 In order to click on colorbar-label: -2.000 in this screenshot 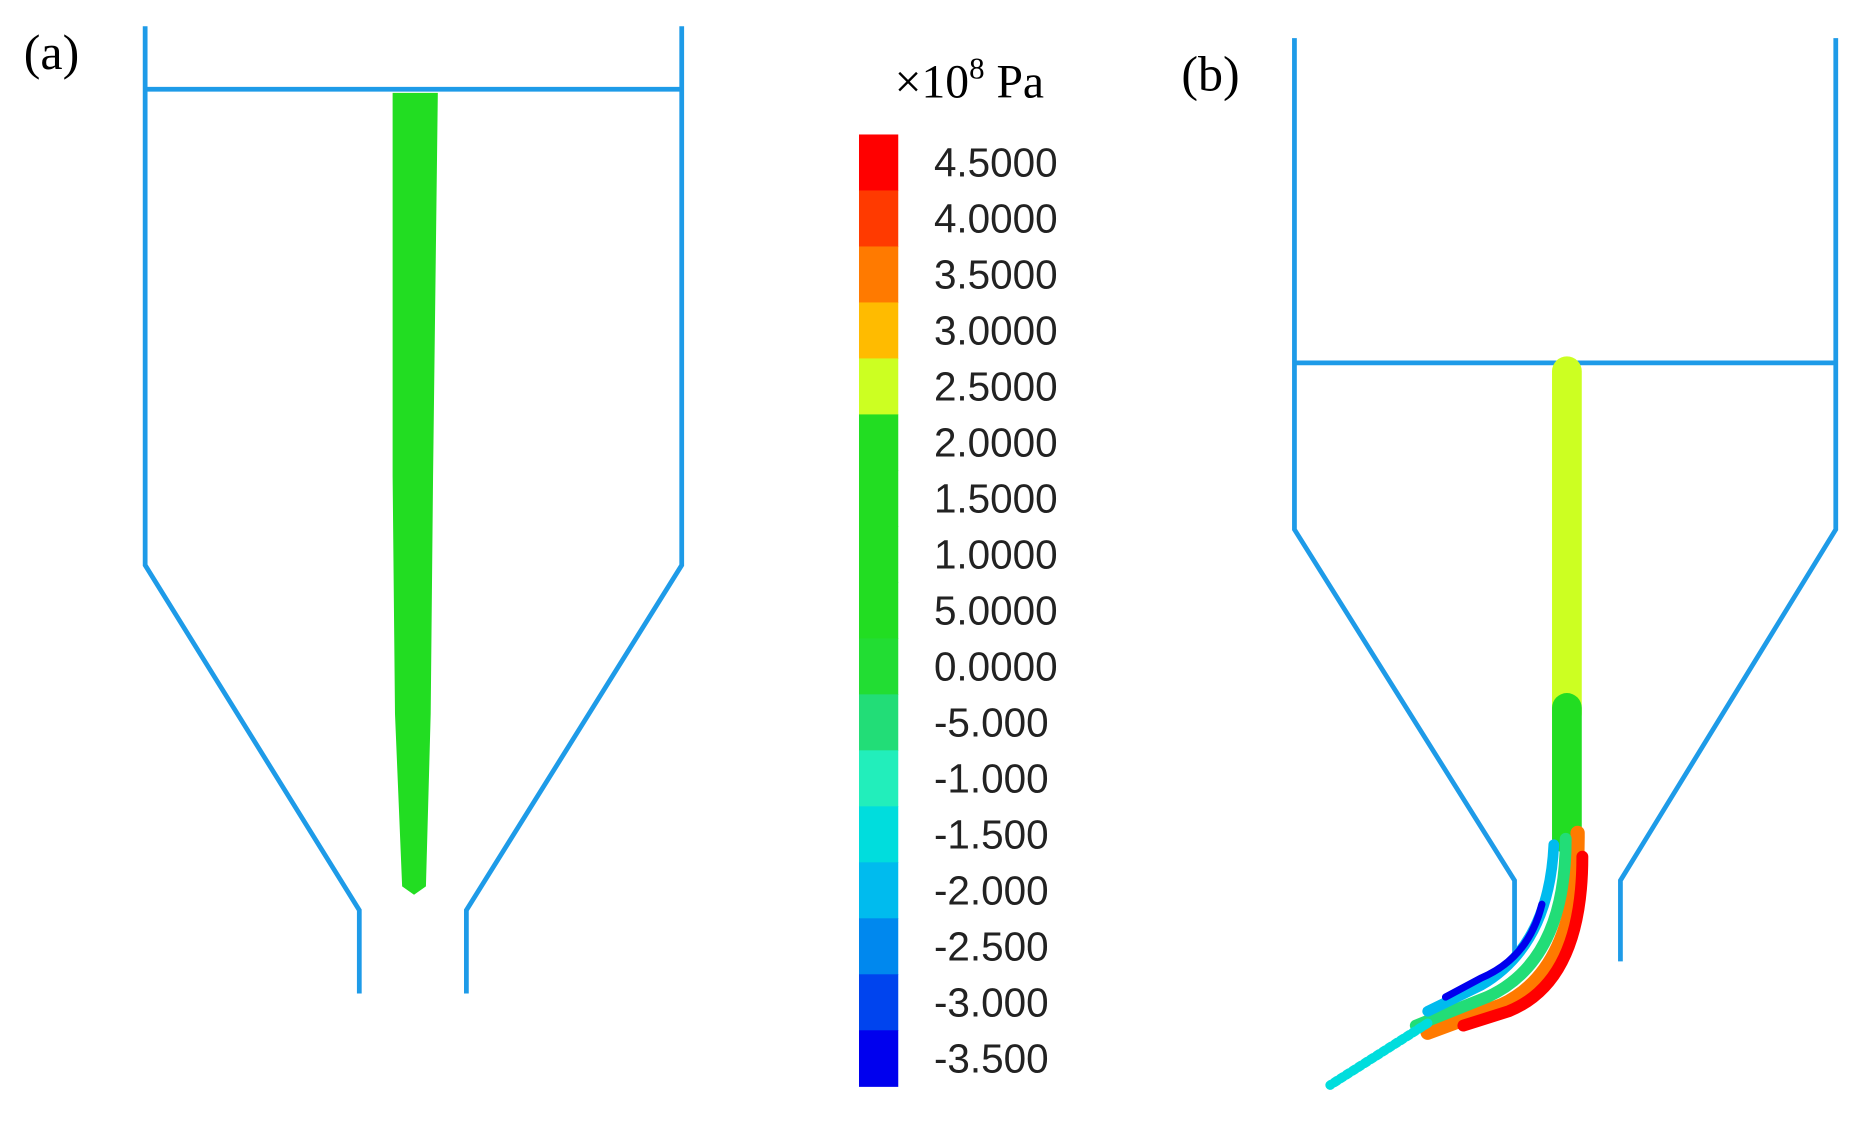, I will do `click(991, 891)`.